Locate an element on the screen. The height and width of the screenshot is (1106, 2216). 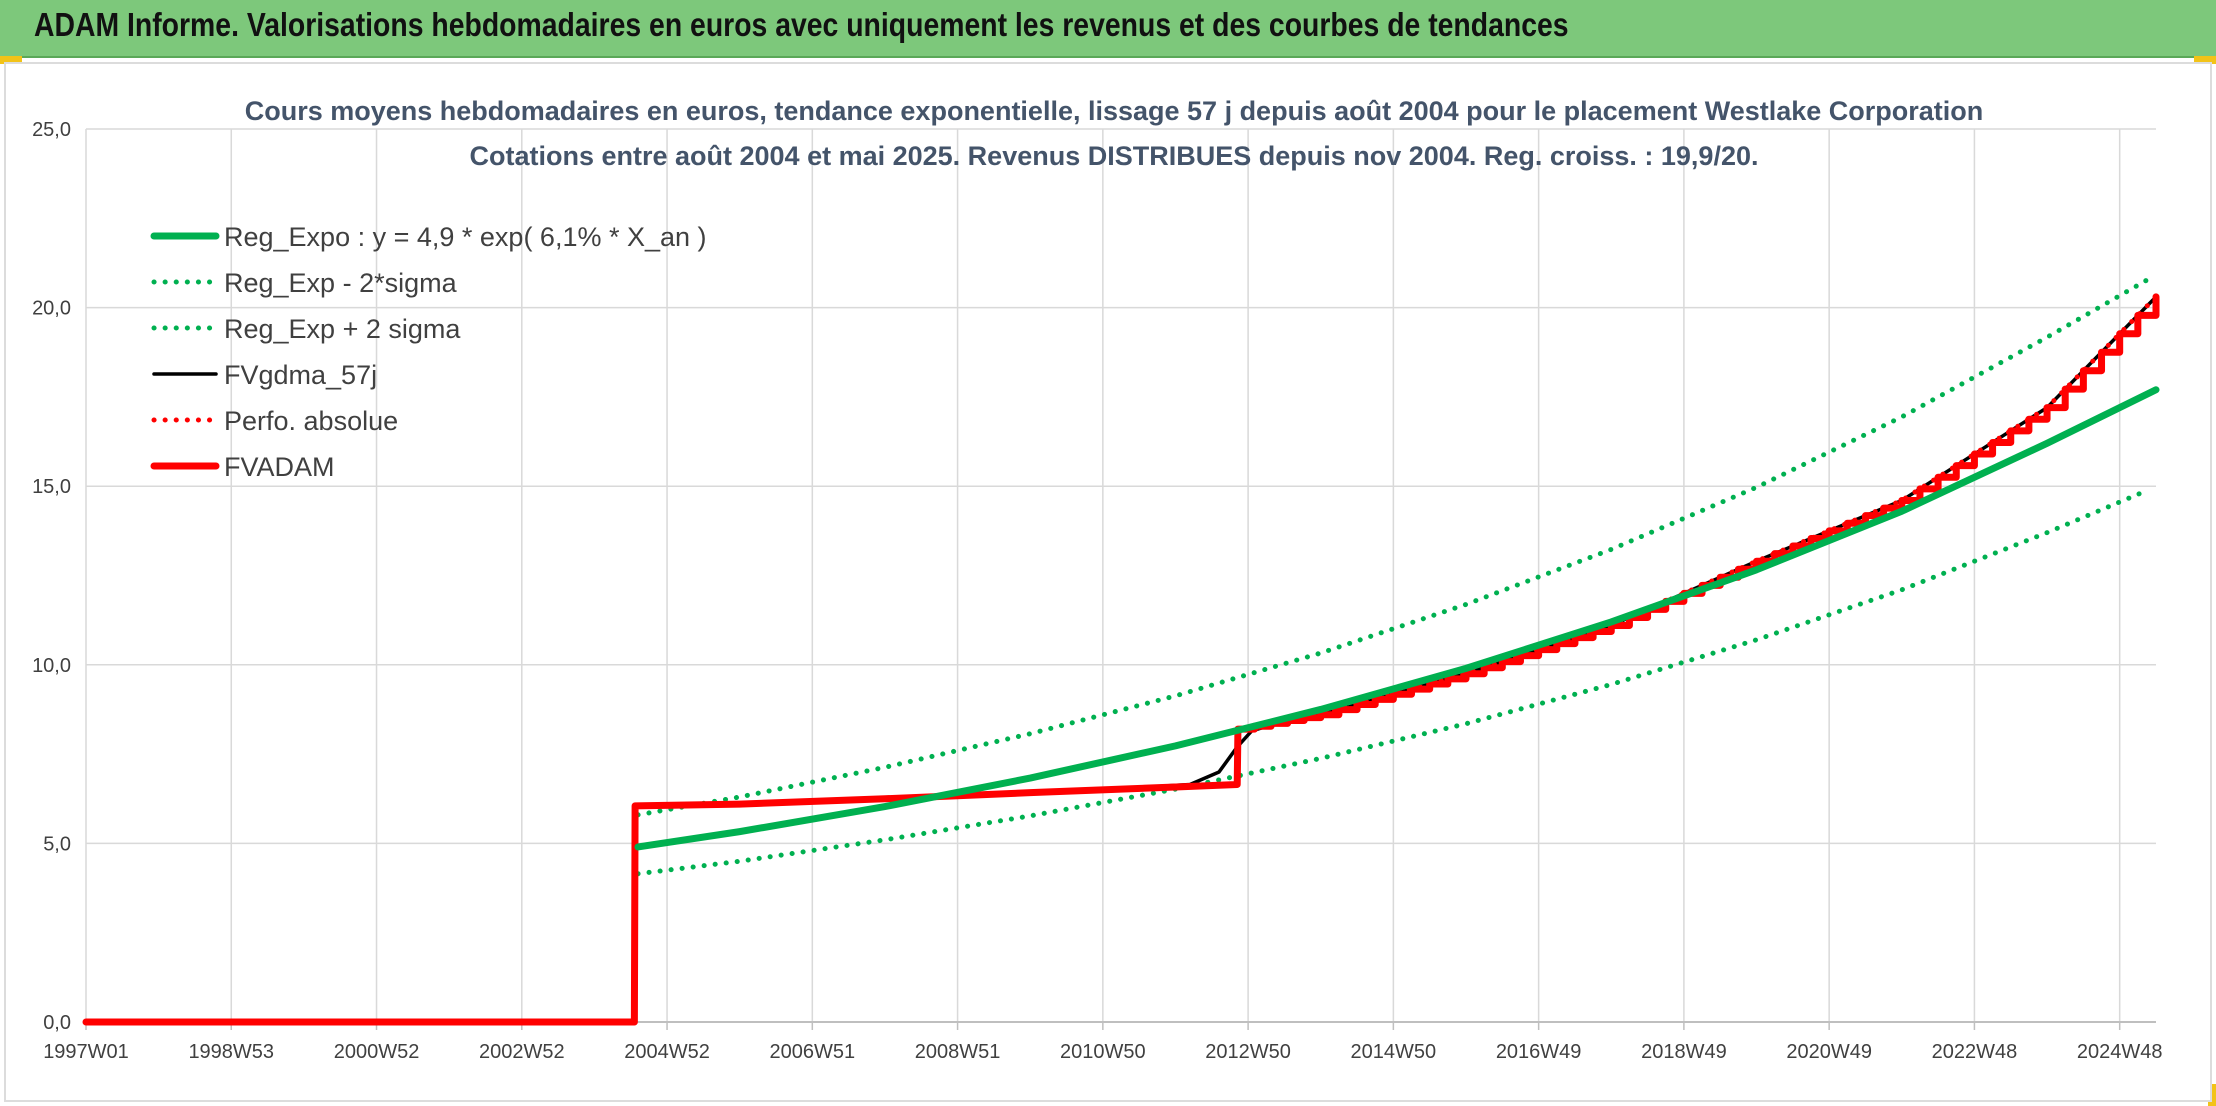
legend-label-reg-exp-minus: Reg_Exp - 2*sigma is located at coordinates (341, 283).